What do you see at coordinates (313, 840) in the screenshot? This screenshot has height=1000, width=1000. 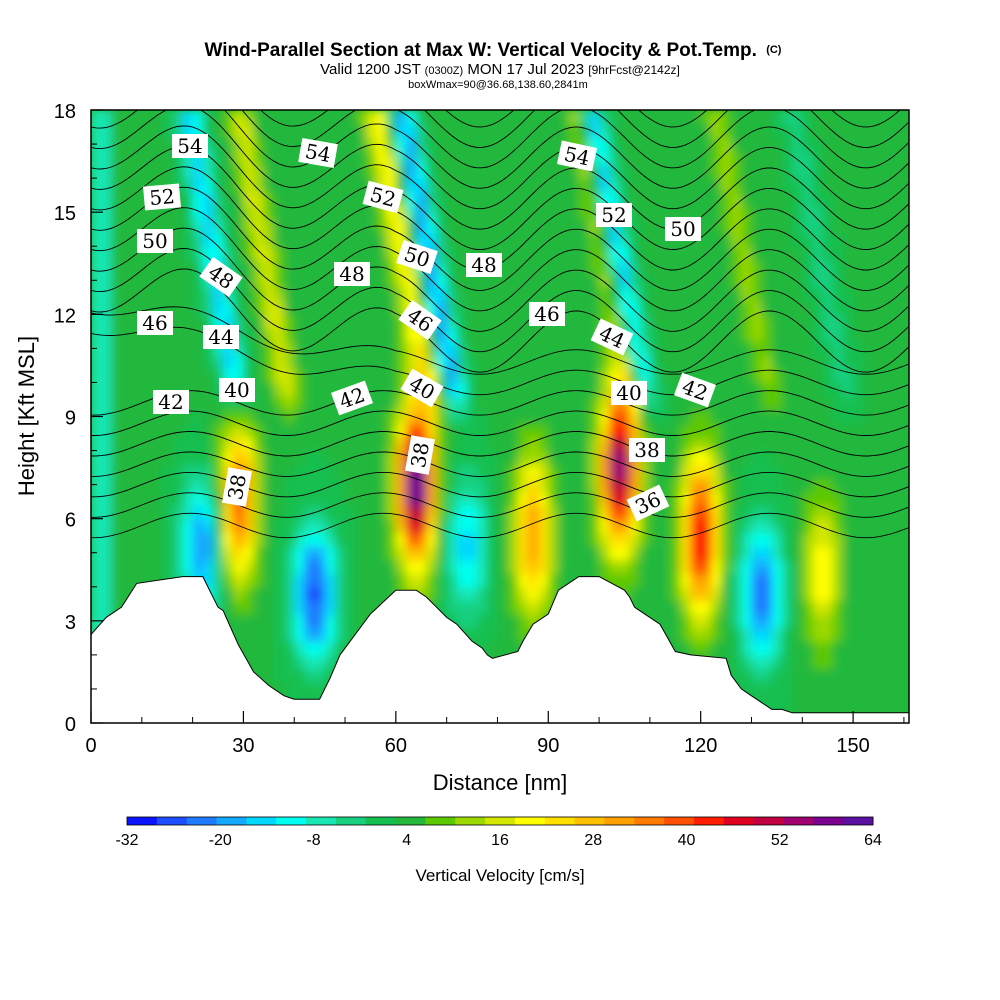 I see `colorbar-tick-label: -8` at bounding box center [313, 840].